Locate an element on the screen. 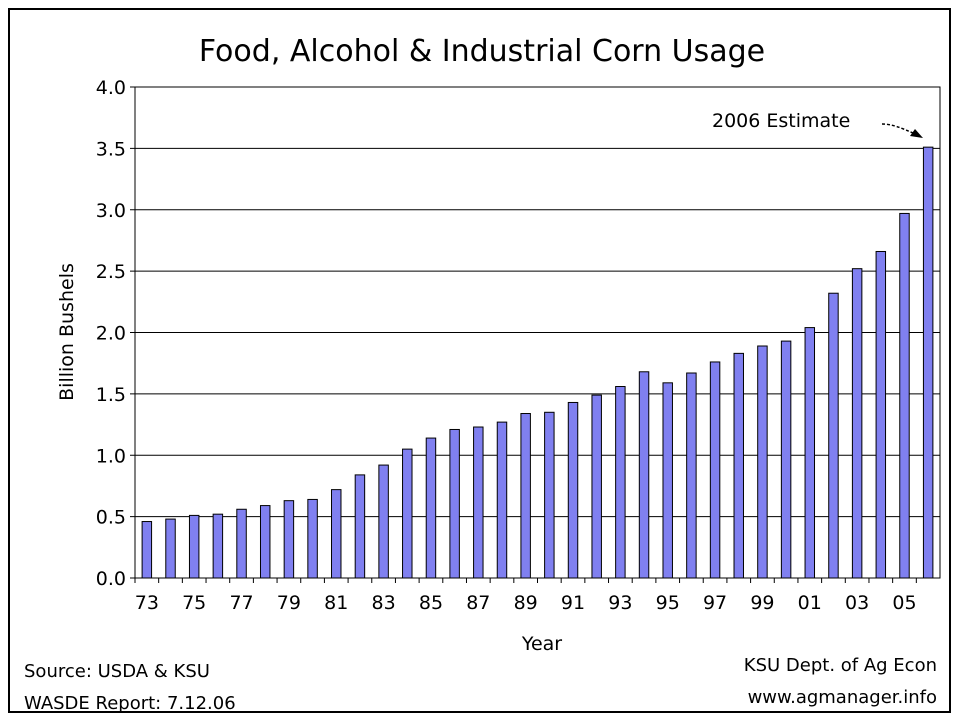  x-tick-label: 05 is located at coordinates (904, 603).